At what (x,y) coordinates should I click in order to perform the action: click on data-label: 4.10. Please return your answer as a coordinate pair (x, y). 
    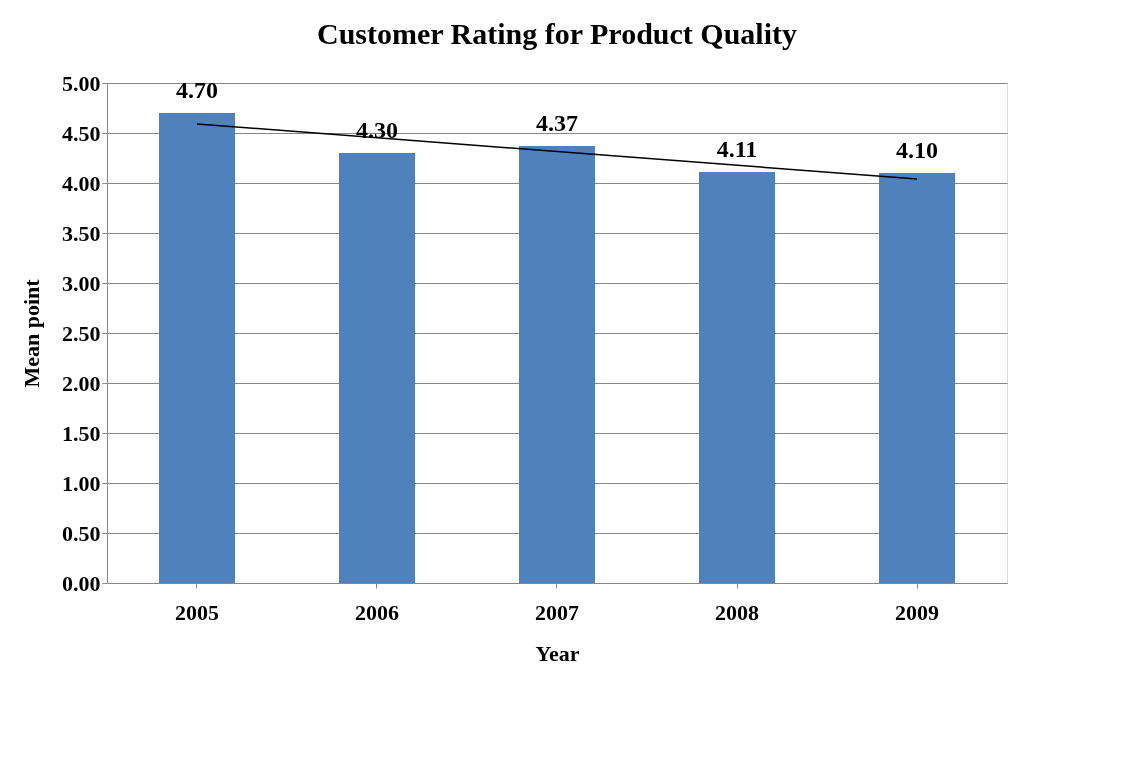
    Looking at the image, I should click on (917, 150).